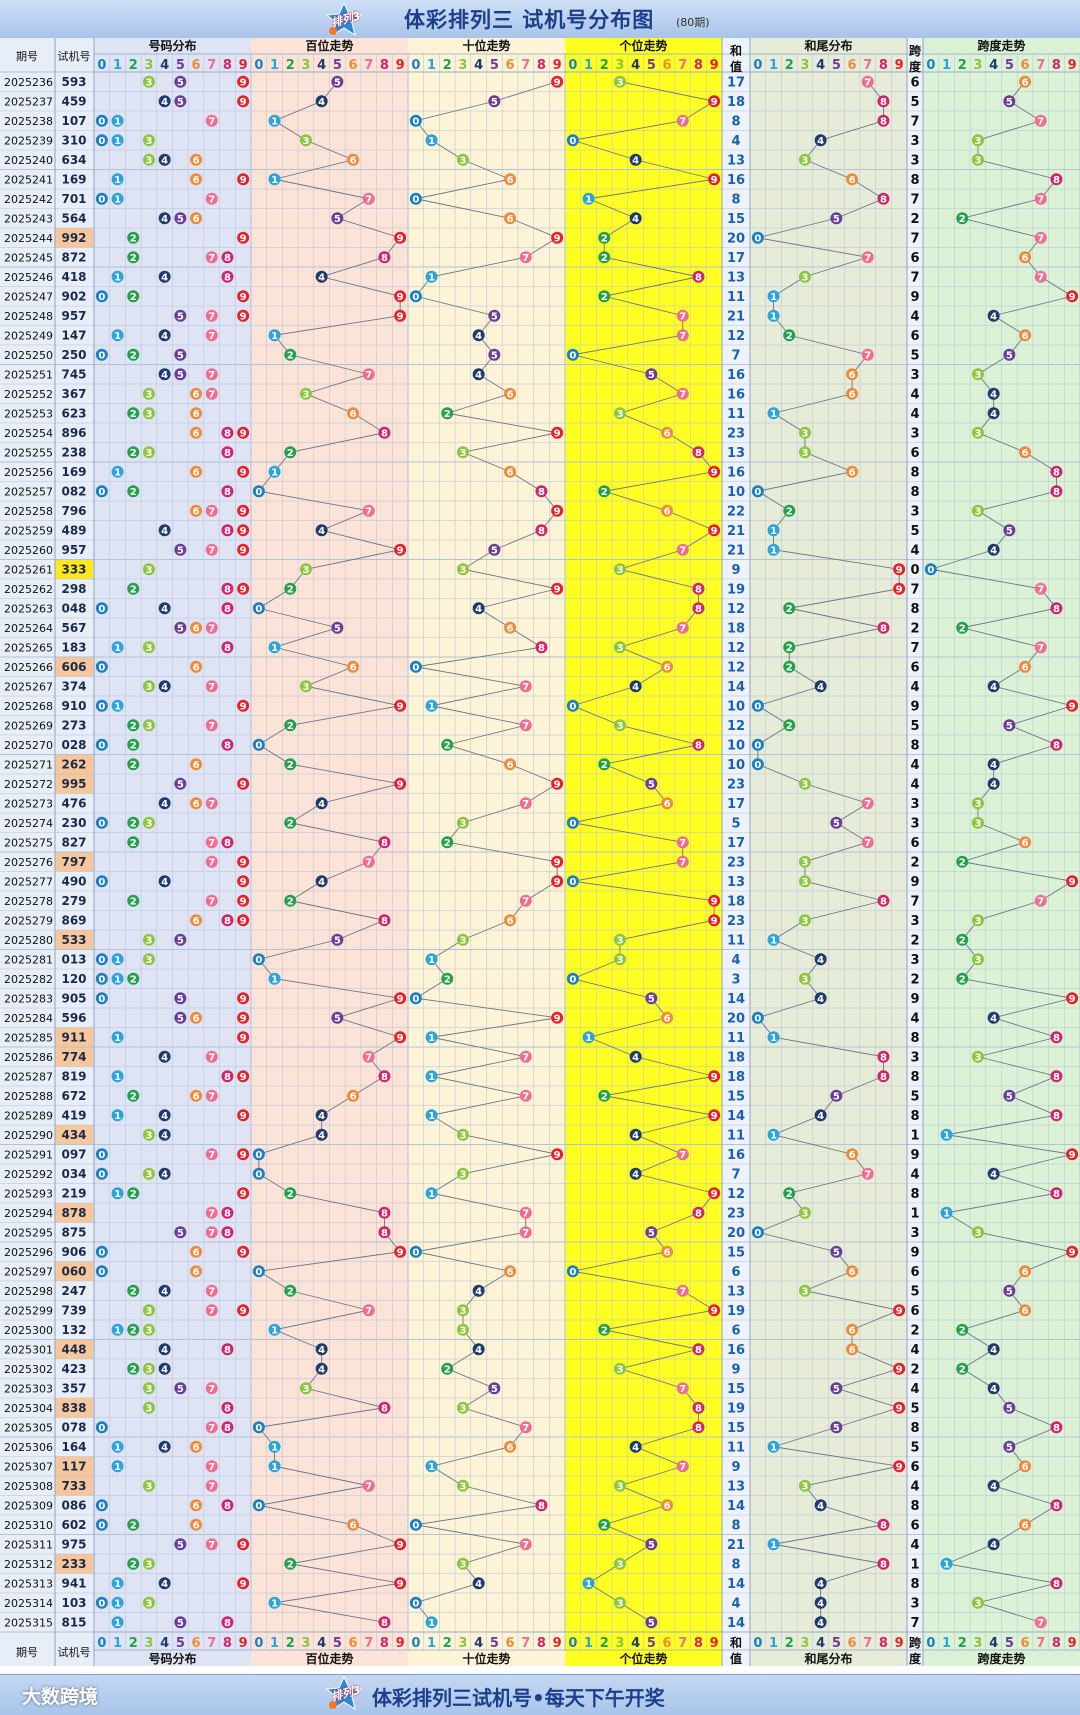 This screenshot has height=1715, width=1080. Describe the element at coordinates (73, 394) in the screenshot. I see `trial-number: 367` at that location.